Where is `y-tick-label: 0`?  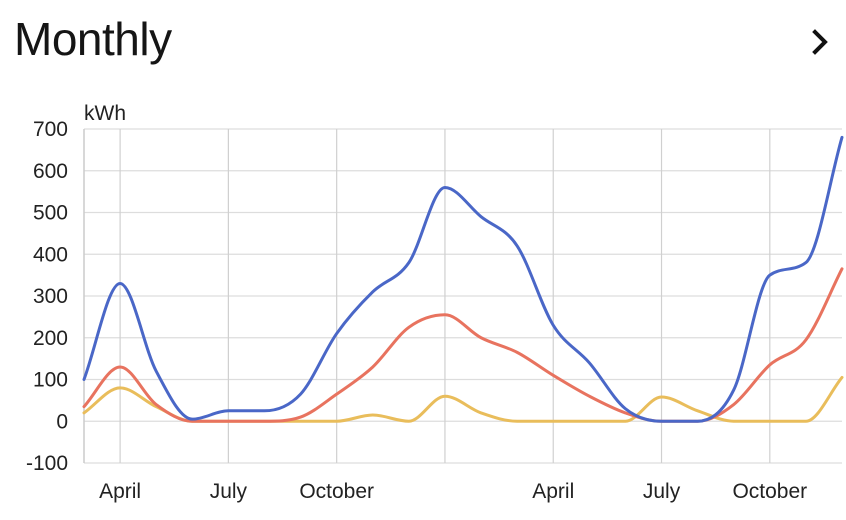 y-tick-label: 0 is located at coordinates (62, 421).